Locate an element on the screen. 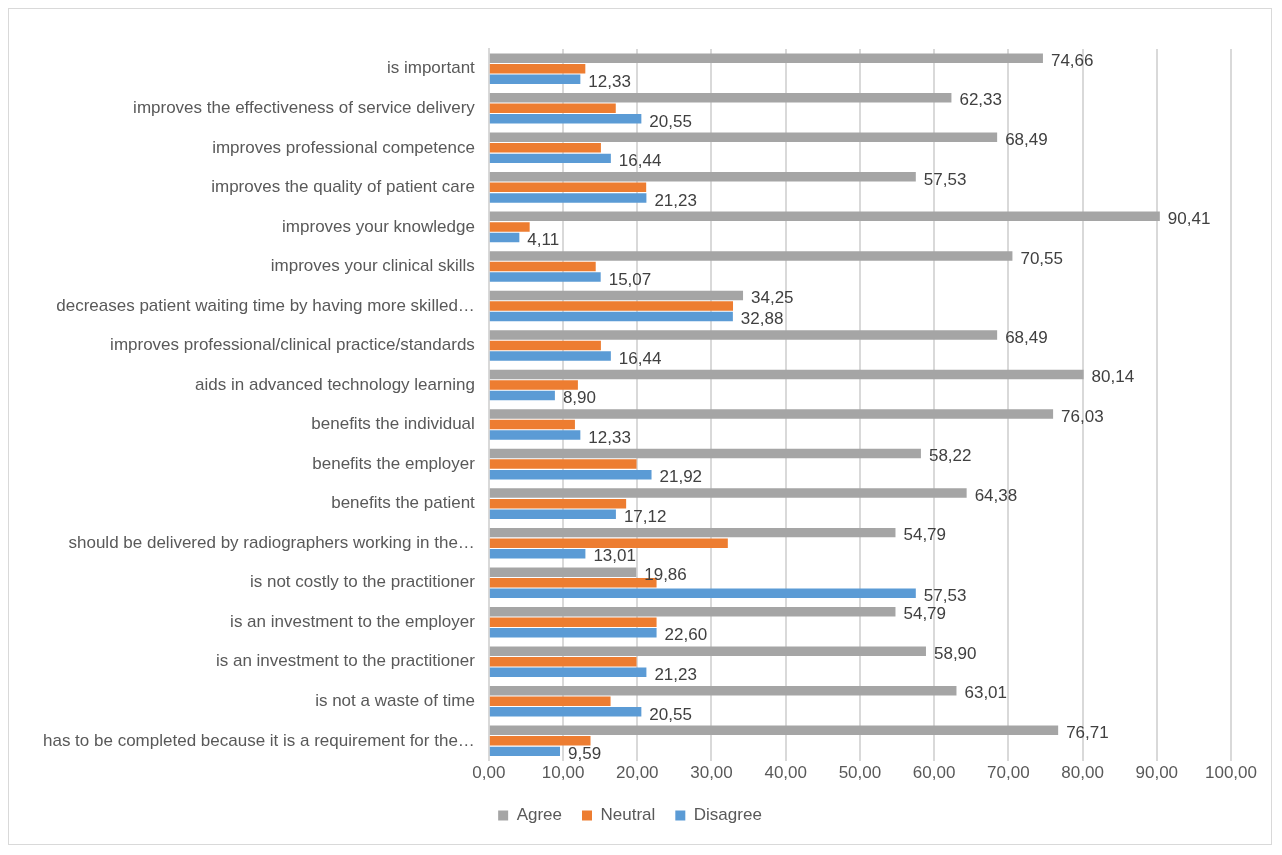  data-label: 32,88 is located at coordinates (762, 319).